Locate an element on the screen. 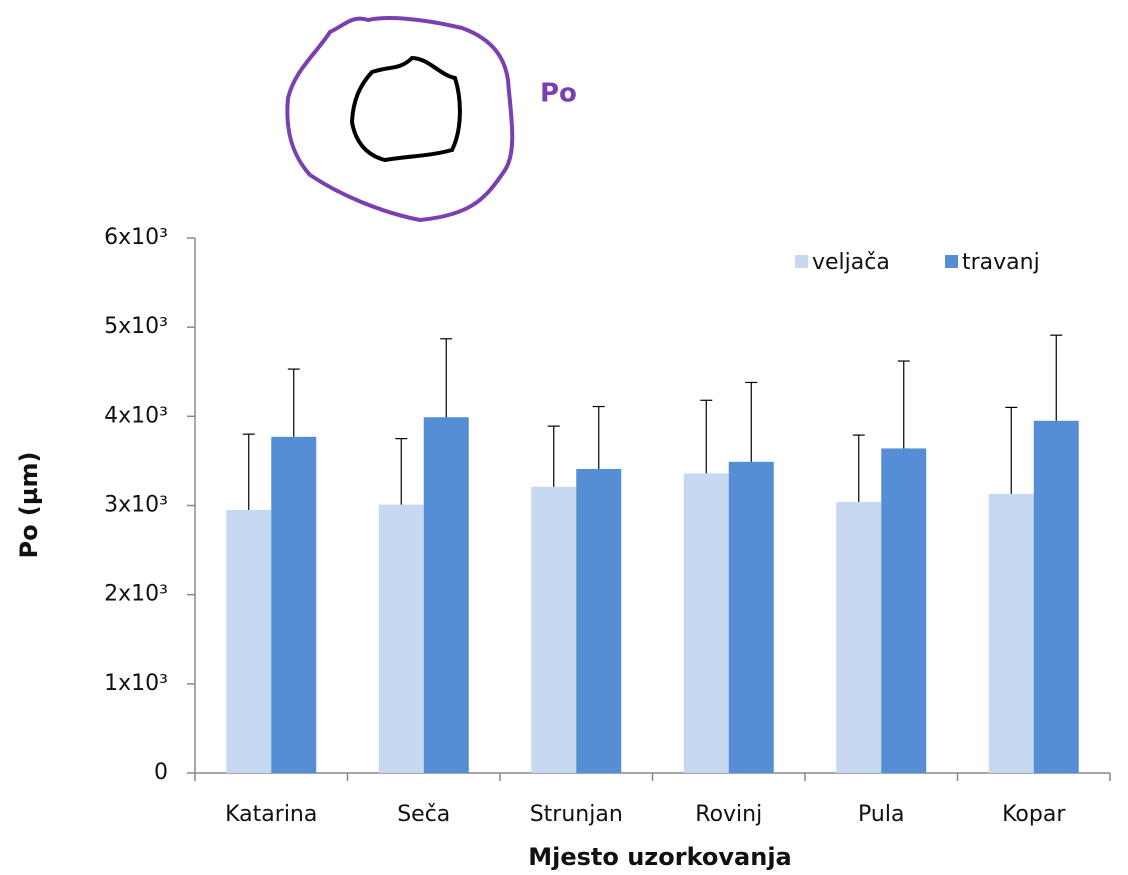 This screenshot has height=875, width=1128. inner-outline is located at coordinates (405, 109).